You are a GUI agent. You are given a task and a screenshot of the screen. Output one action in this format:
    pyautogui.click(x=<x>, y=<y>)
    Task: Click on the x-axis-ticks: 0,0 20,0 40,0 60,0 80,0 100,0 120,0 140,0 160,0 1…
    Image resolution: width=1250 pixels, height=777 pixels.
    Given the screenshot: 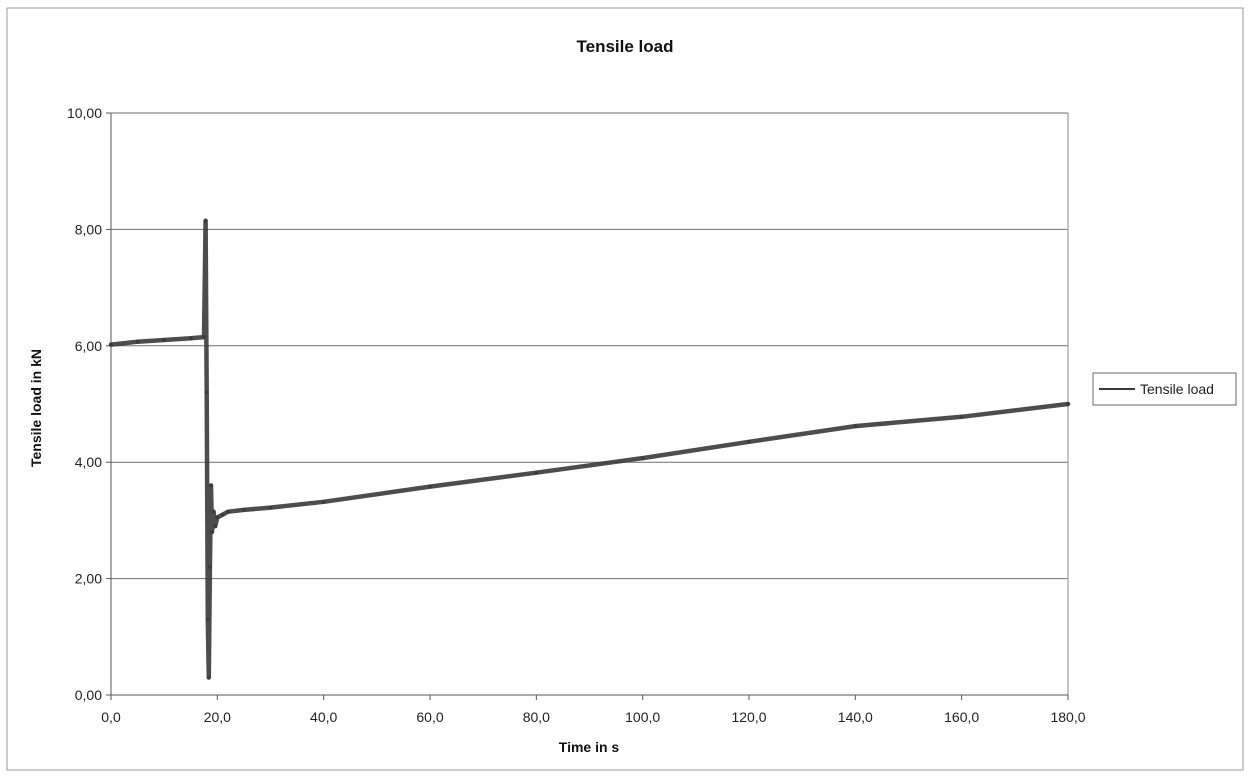 What is the action you would take?
    pyautogui.click(x=593, y=710)
    